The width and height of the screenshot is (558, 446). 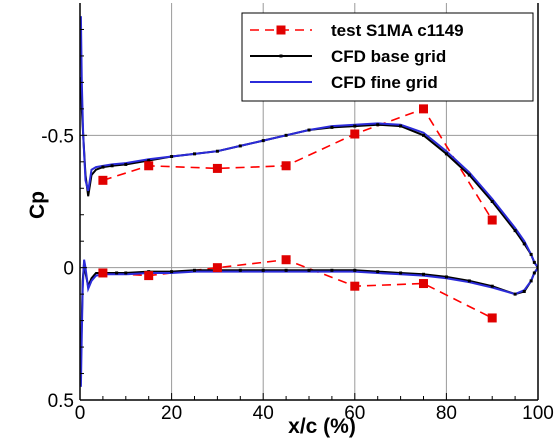 I want to click on legend-item-cfd-base: CFD base grid, so click(x=348, y=56).